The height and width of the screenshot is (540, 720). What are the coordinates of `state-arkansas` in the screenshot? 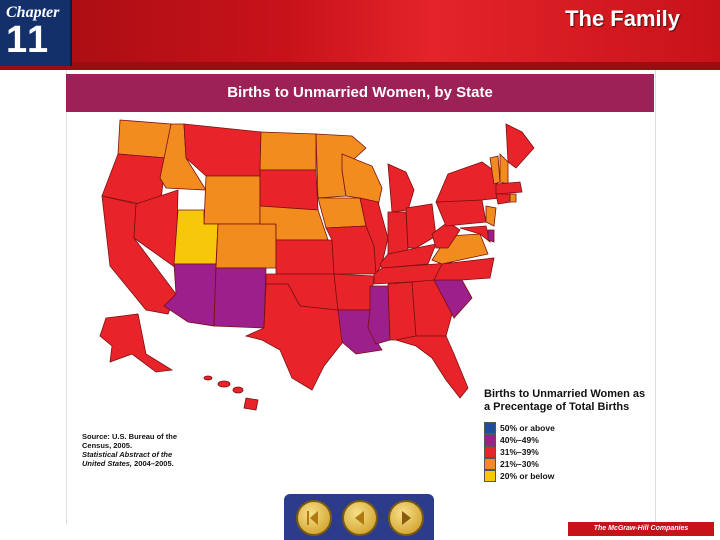 It's located at (354, 292).